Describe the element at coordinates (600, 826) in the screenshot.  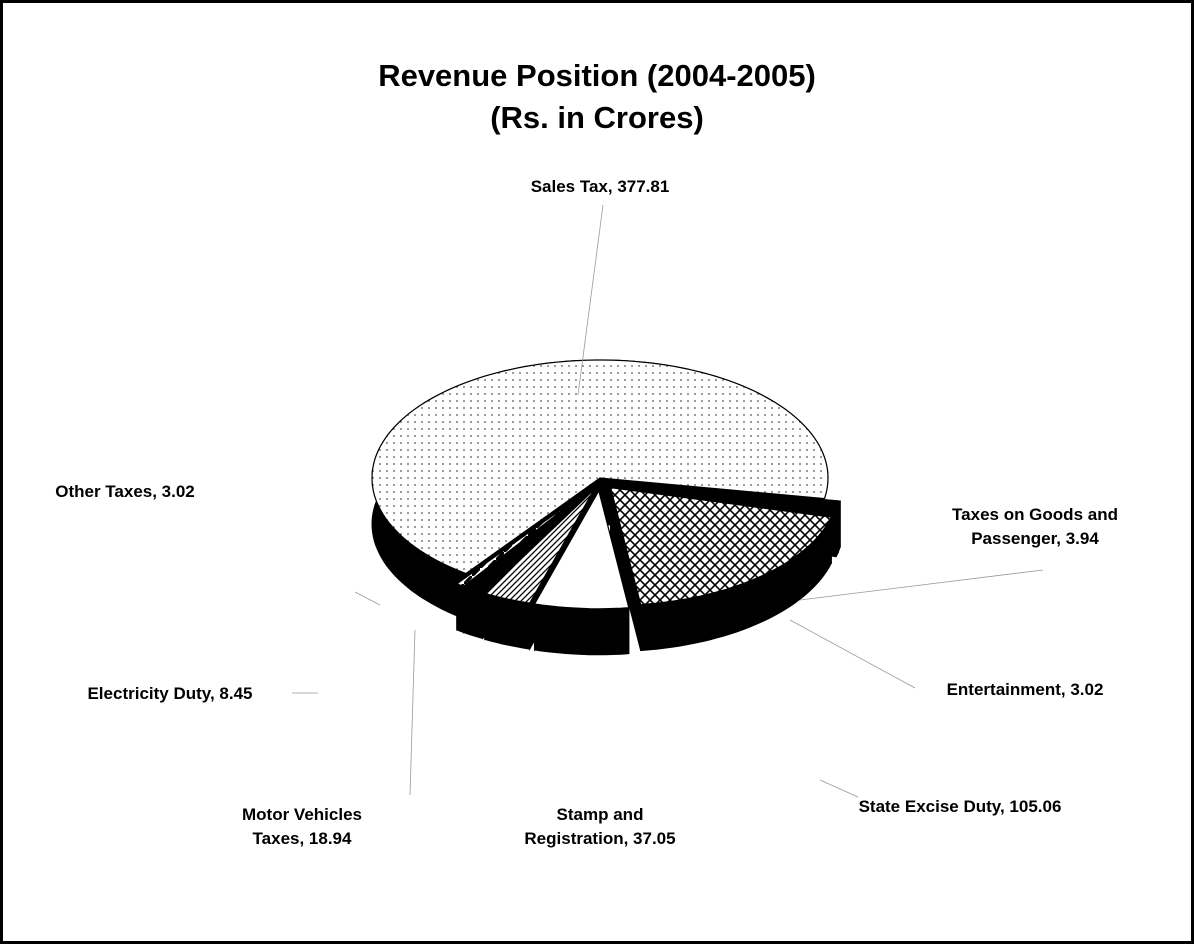
I see `data-label: Stamp and Registration, 37.05` at that location.